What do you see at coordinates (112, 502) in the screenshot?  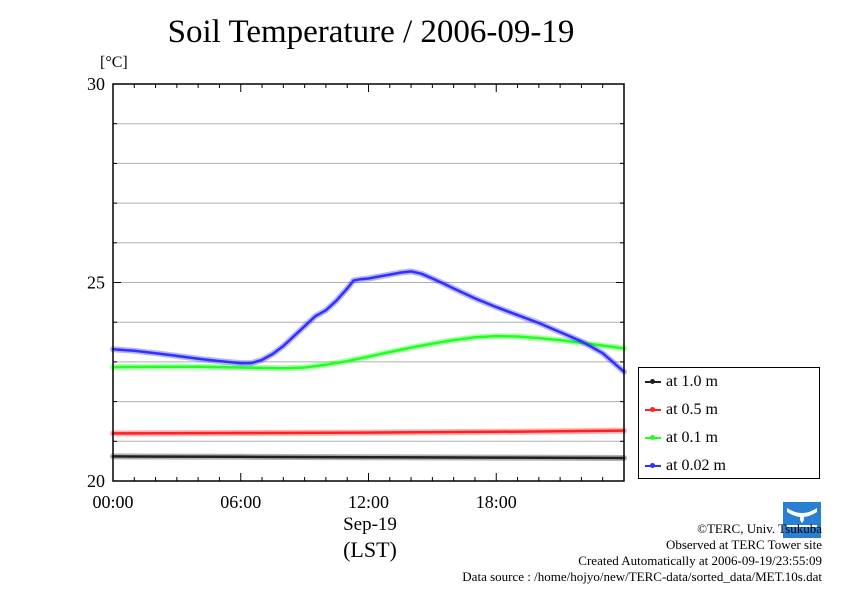 I see `x-tick-label: 00:00` at bounding box center [112, 502].